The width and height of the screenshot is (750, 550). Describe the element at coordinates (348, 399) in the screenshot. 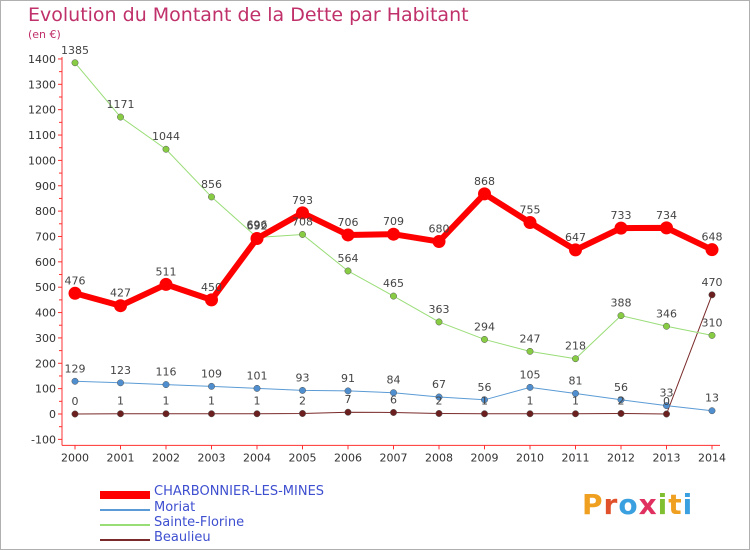

I see `series-3-label-6: 7` at that location.